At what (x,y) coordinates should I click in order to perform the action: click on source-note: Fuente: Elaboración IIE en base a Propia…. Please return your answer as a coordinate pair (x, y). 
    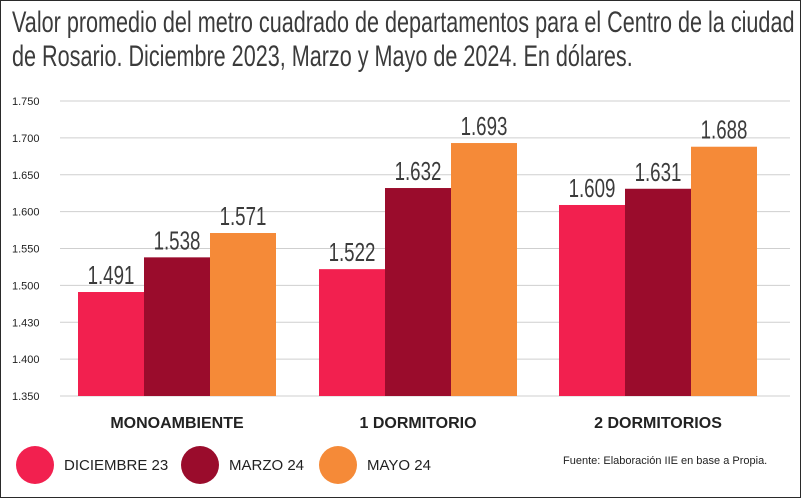
    Looking at the image, I should click on (665, 461).